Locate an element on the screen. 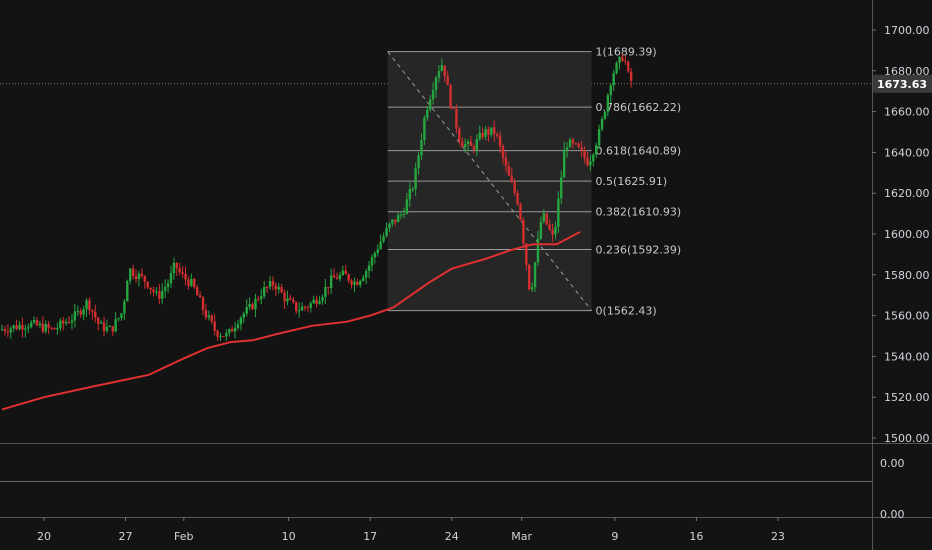 This screenshot has height=550, width=932. time-tick-label: Feb is located at coordinates (183, 536).